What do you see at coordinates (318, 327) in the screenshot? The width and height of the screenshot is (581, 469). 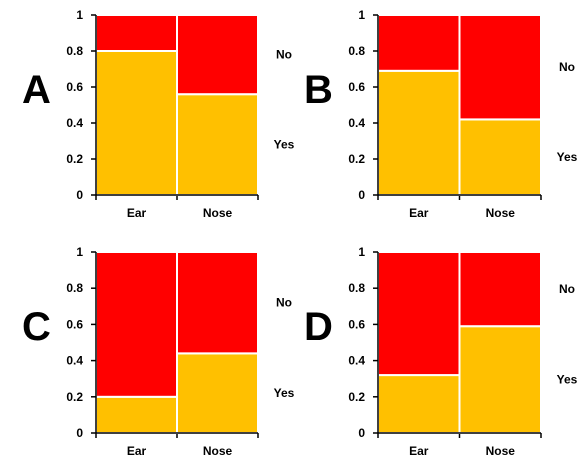 I see `panel-label: D` at bounding box center [318, 327].